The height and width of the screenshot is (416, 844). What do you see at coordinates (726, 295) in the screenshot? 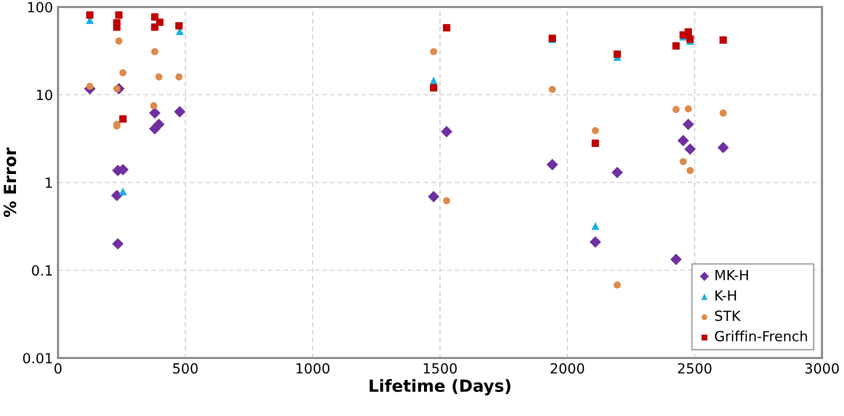
I see `legend-label: K-H` at bounding box center [726, 295].